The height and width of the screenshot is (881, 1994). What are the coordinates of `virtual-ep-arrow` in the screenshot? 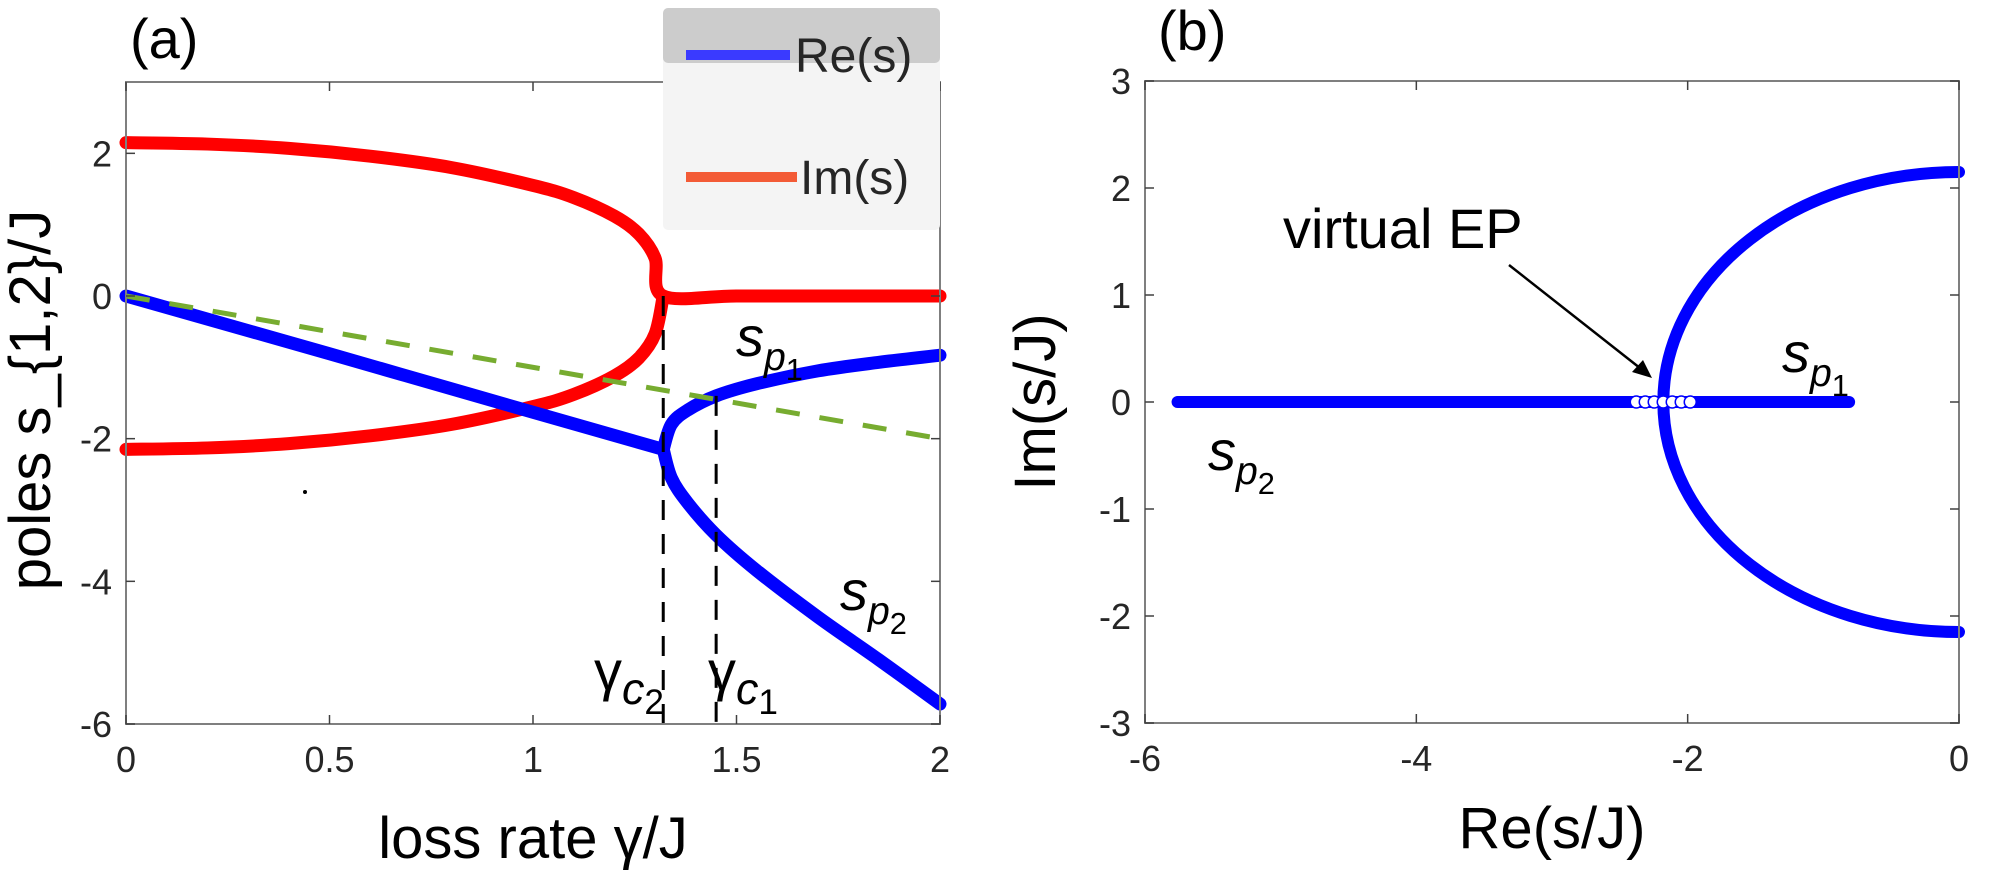 It's located at (1577, 318).